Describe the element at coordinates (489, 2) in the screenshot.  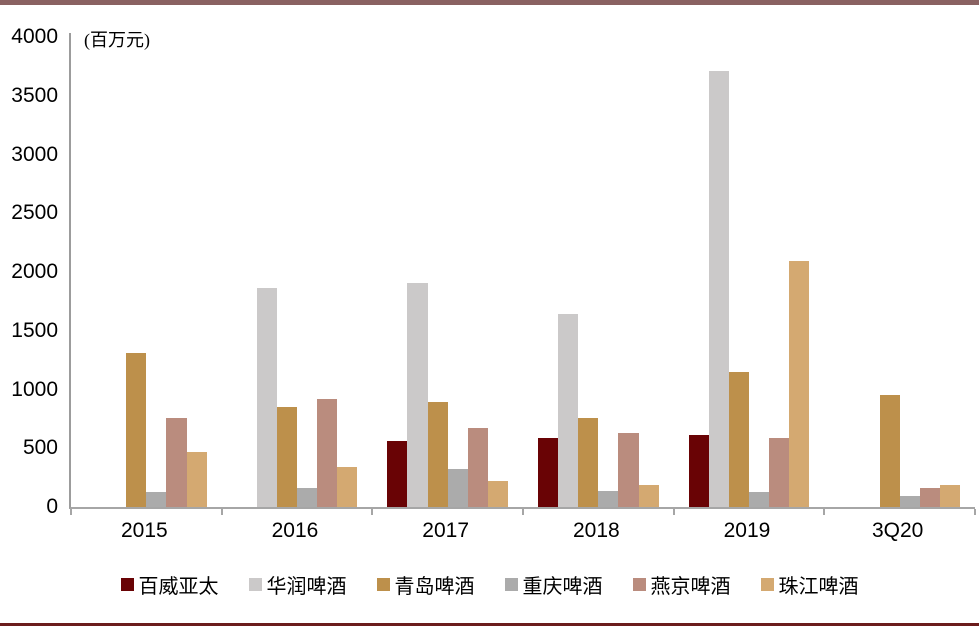
I see `top-rule` at that location.